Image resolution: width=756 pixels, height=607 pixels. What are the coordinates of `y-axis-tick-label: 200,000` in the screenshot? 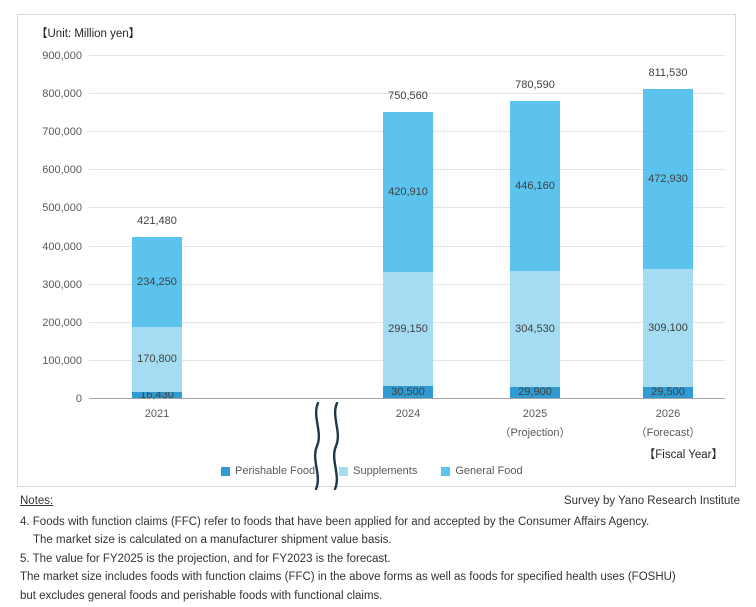 It's located at (62, 322).